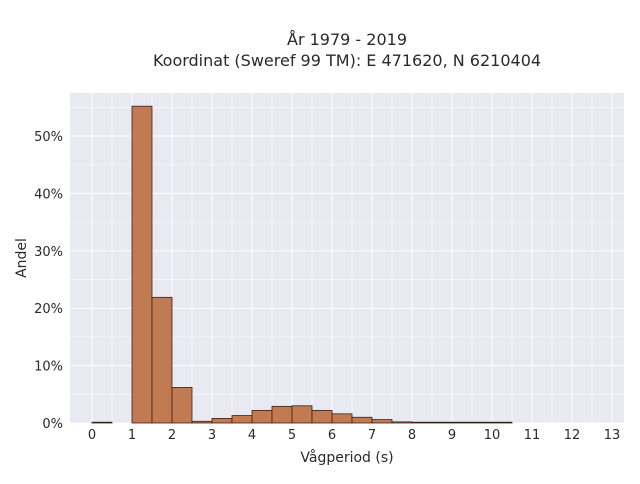  What do you see at coordinates (452, 435) in the screenshot?
I see `x-tick-label: 9` at bounding box center [452, 435].